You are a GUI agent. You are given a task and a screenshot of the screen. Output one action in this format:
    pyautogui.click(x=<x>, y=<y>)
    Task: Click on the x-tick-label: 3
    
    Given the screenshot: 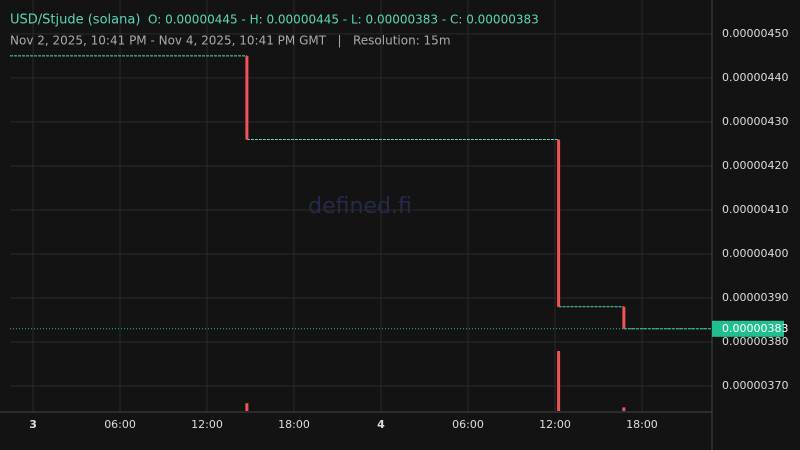 What is the action you would take?
    pyautogui.click(x=33, y=424)
    